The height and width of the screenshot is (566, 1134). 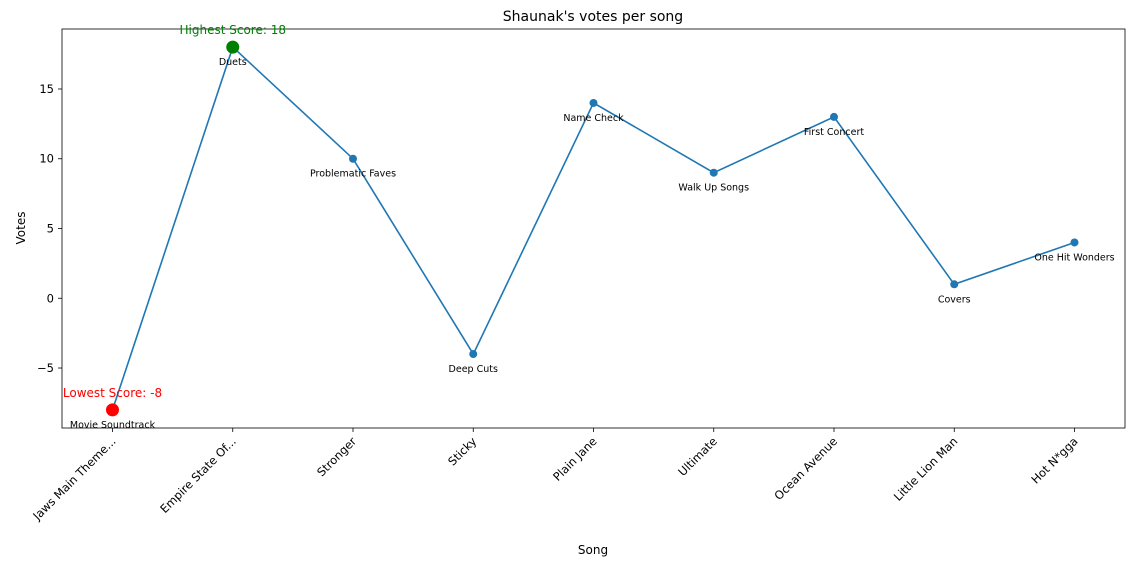 What do you see at coordinates (954, 299) in the screenshot?
I see `point-label: Covers` at bounding box center [954, 299].